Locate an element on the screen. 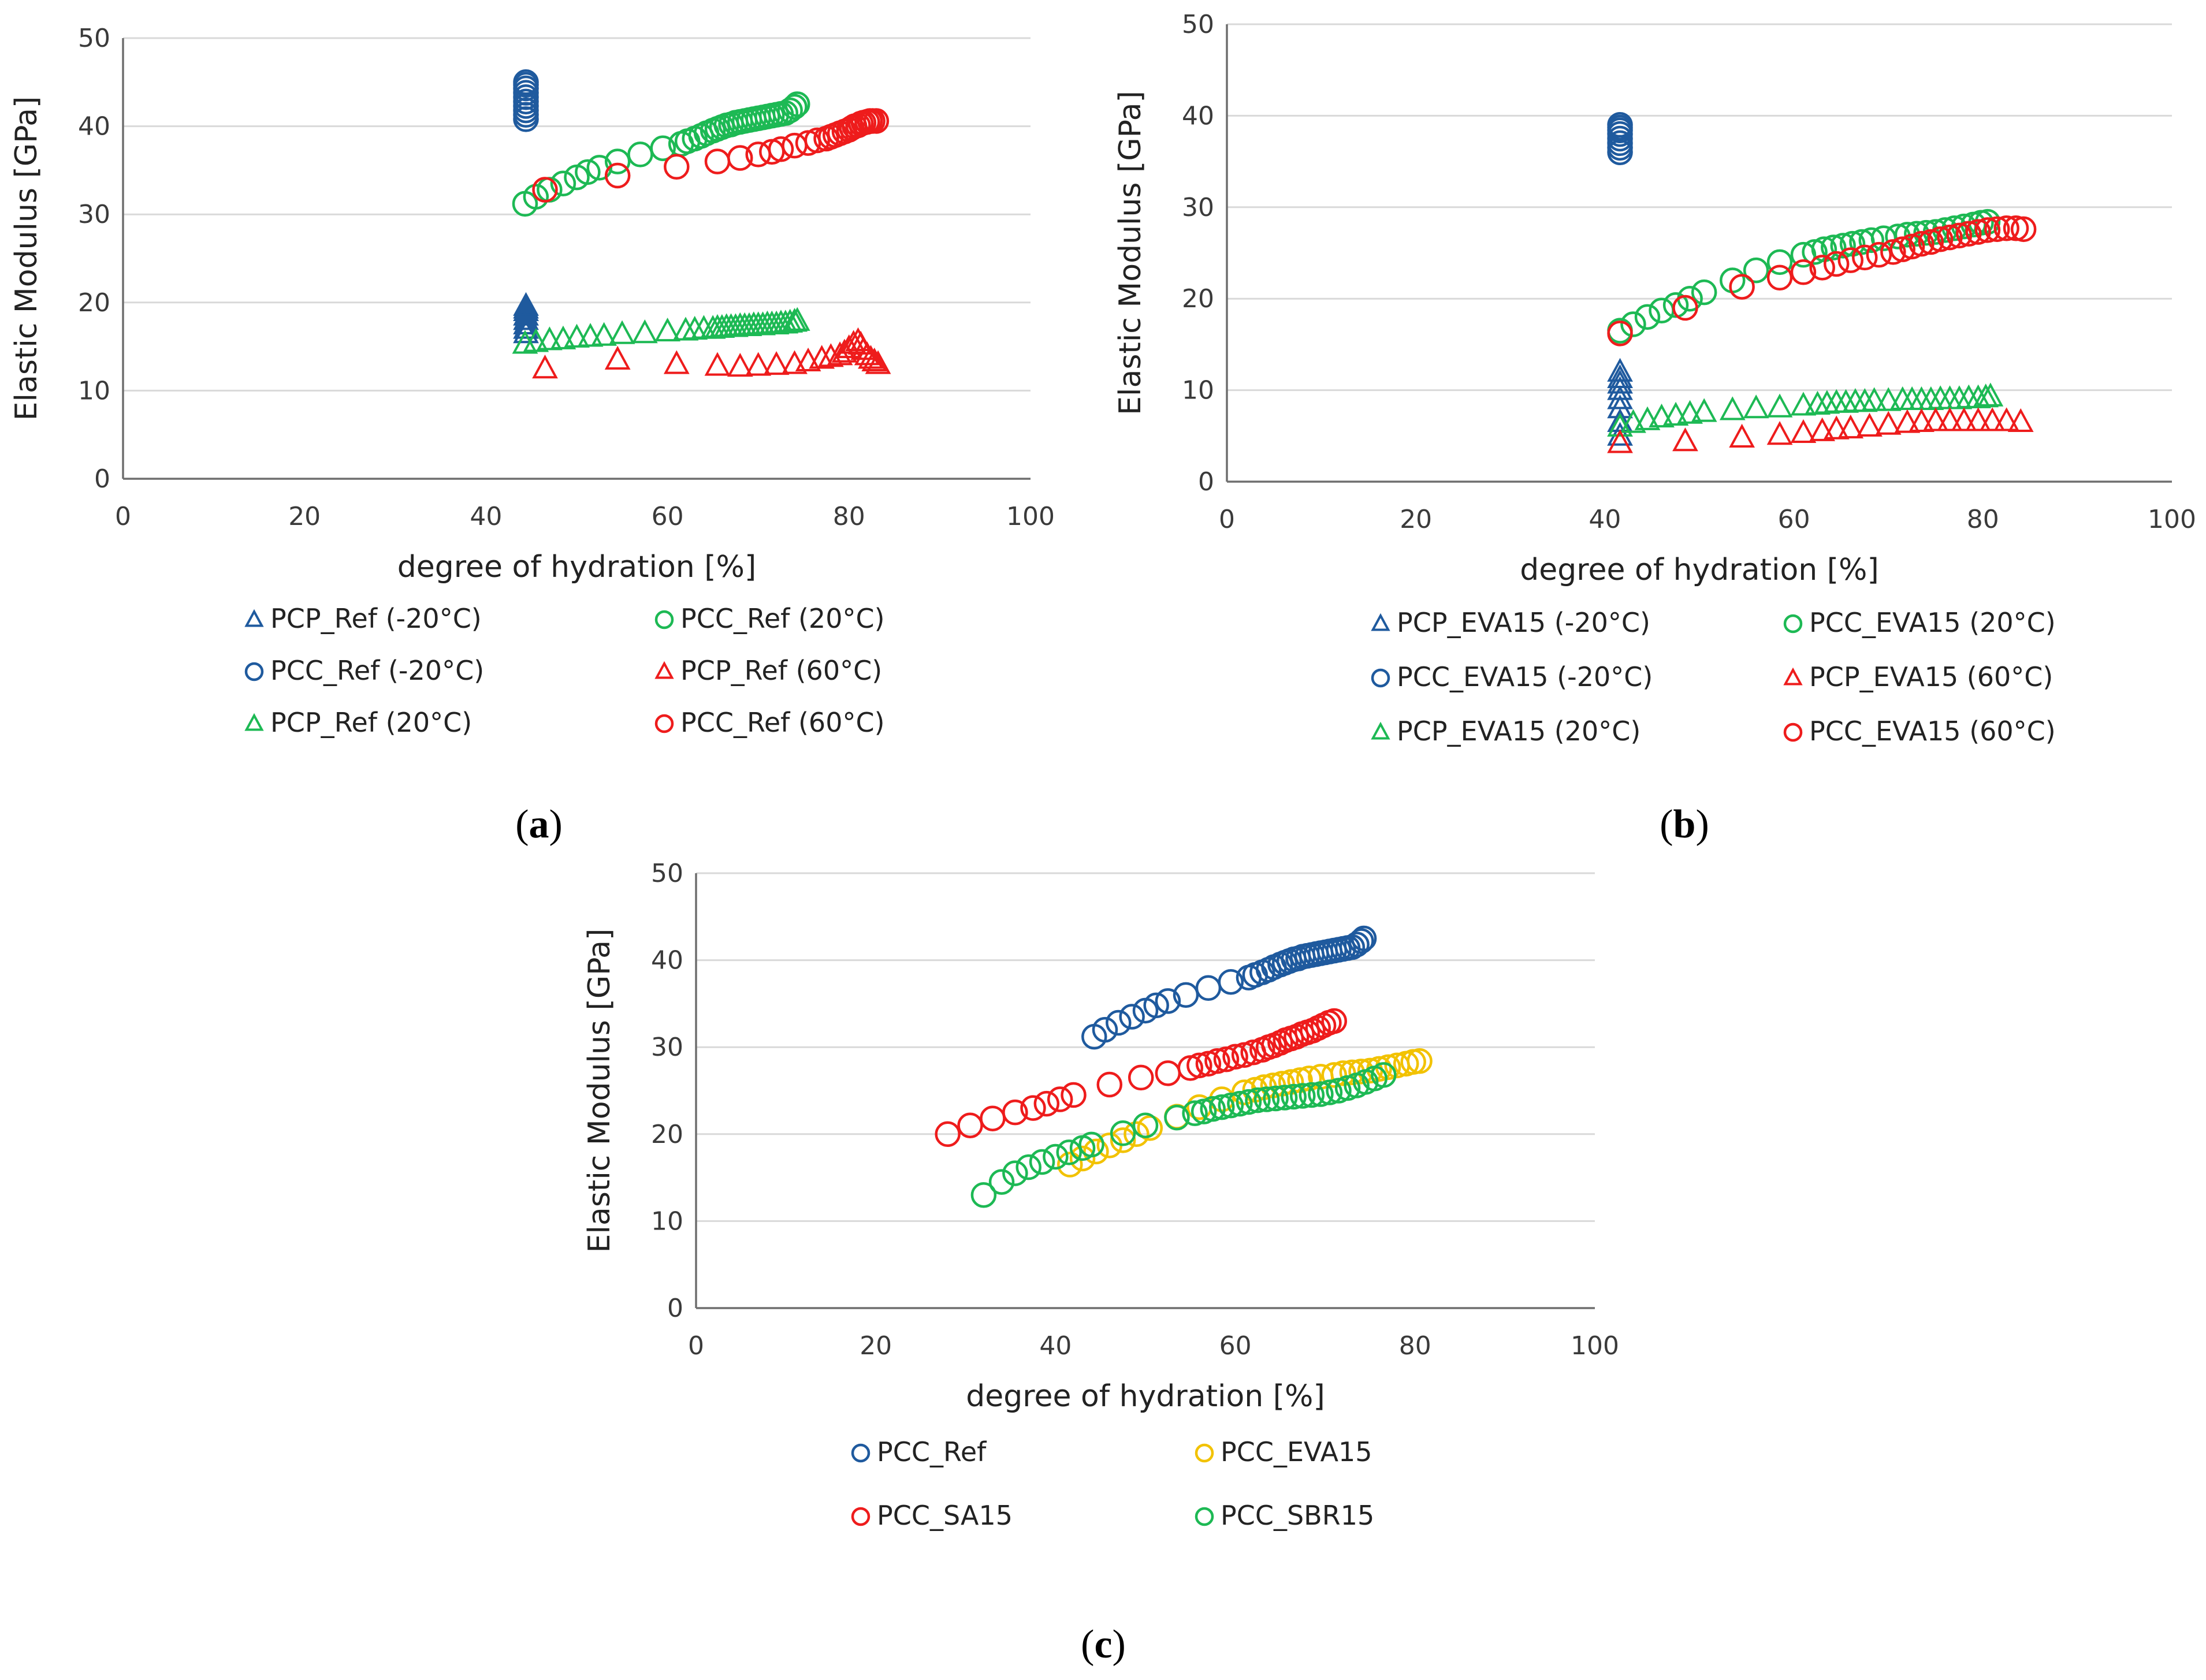 This screenshot has width=2206, height=1680. panel-a-legend-item: PCP_Ref (60°C) is located at coordinates (768, 670).